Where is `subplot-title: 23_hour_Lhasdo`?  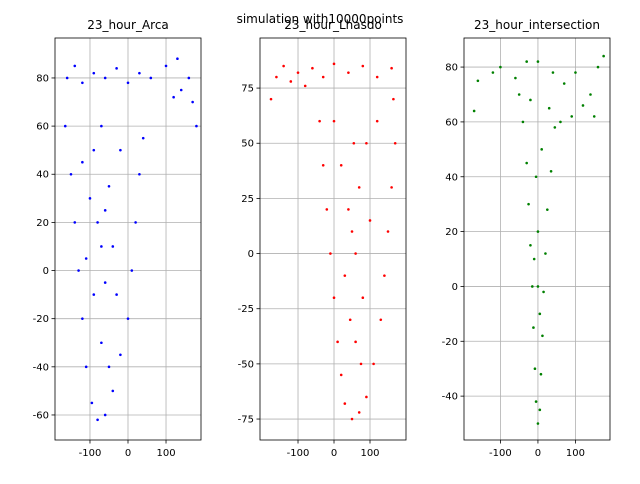 subplot-title: 23_hour_Lhasdo is located at coordinates (333, 25).